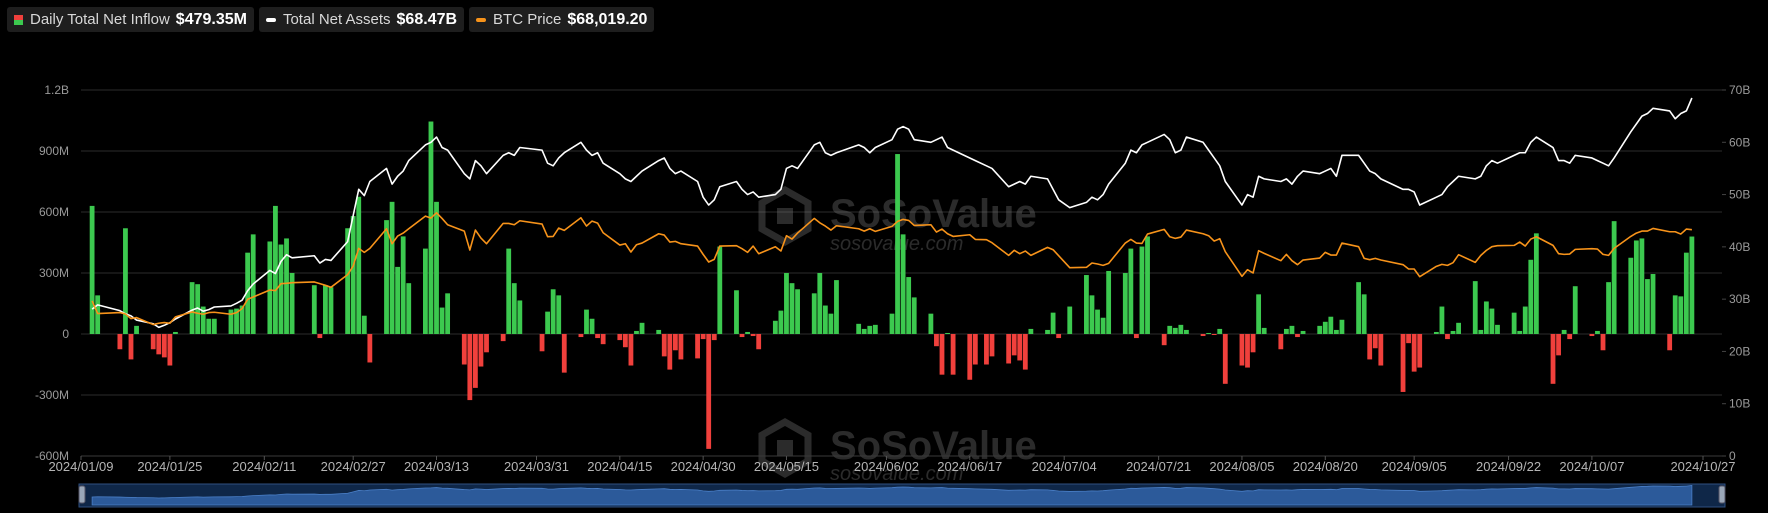 The width and height of the screenshot is (1768, 513). What do you see at coordinates (80, 466) in the screenshot?
I see `x-tick-label: 2024/01/09` at bounding box center [80, 466].